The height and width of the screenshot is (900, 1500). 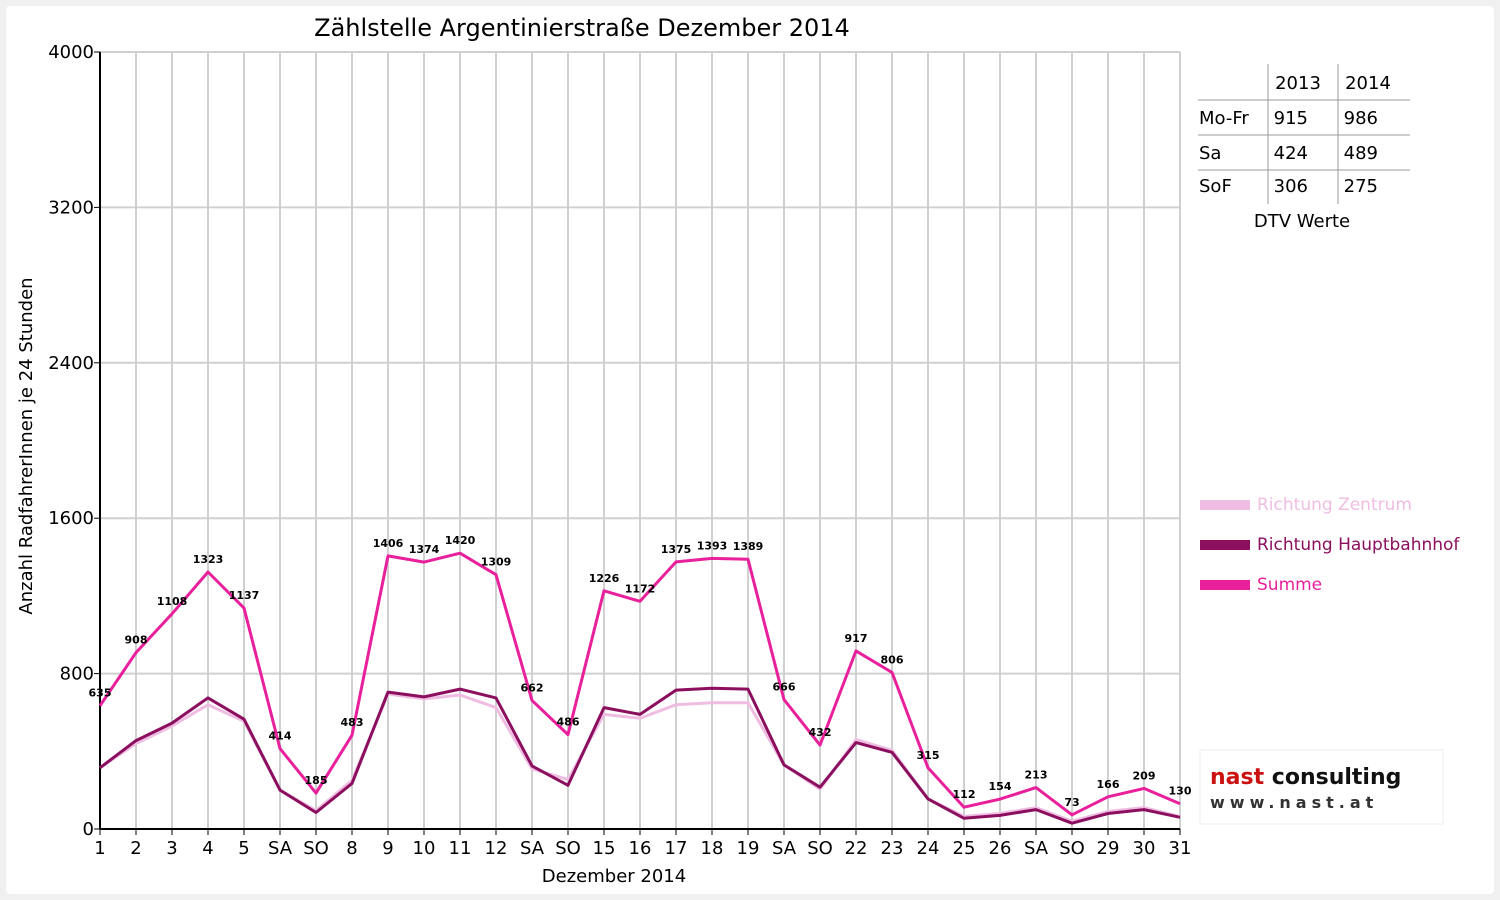 What do you see at coordinates (71, 52) in the screenshot?
I see `y-tick-label: 4000` at bounding box center [71, 52].